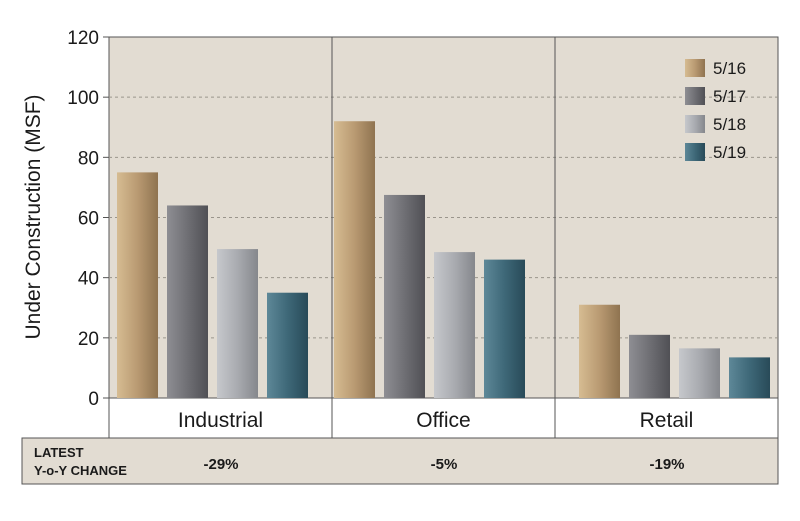  Describe the element at coordinates (729, 124) in the screenshot. I see `legend-label: 5/18` at that location.